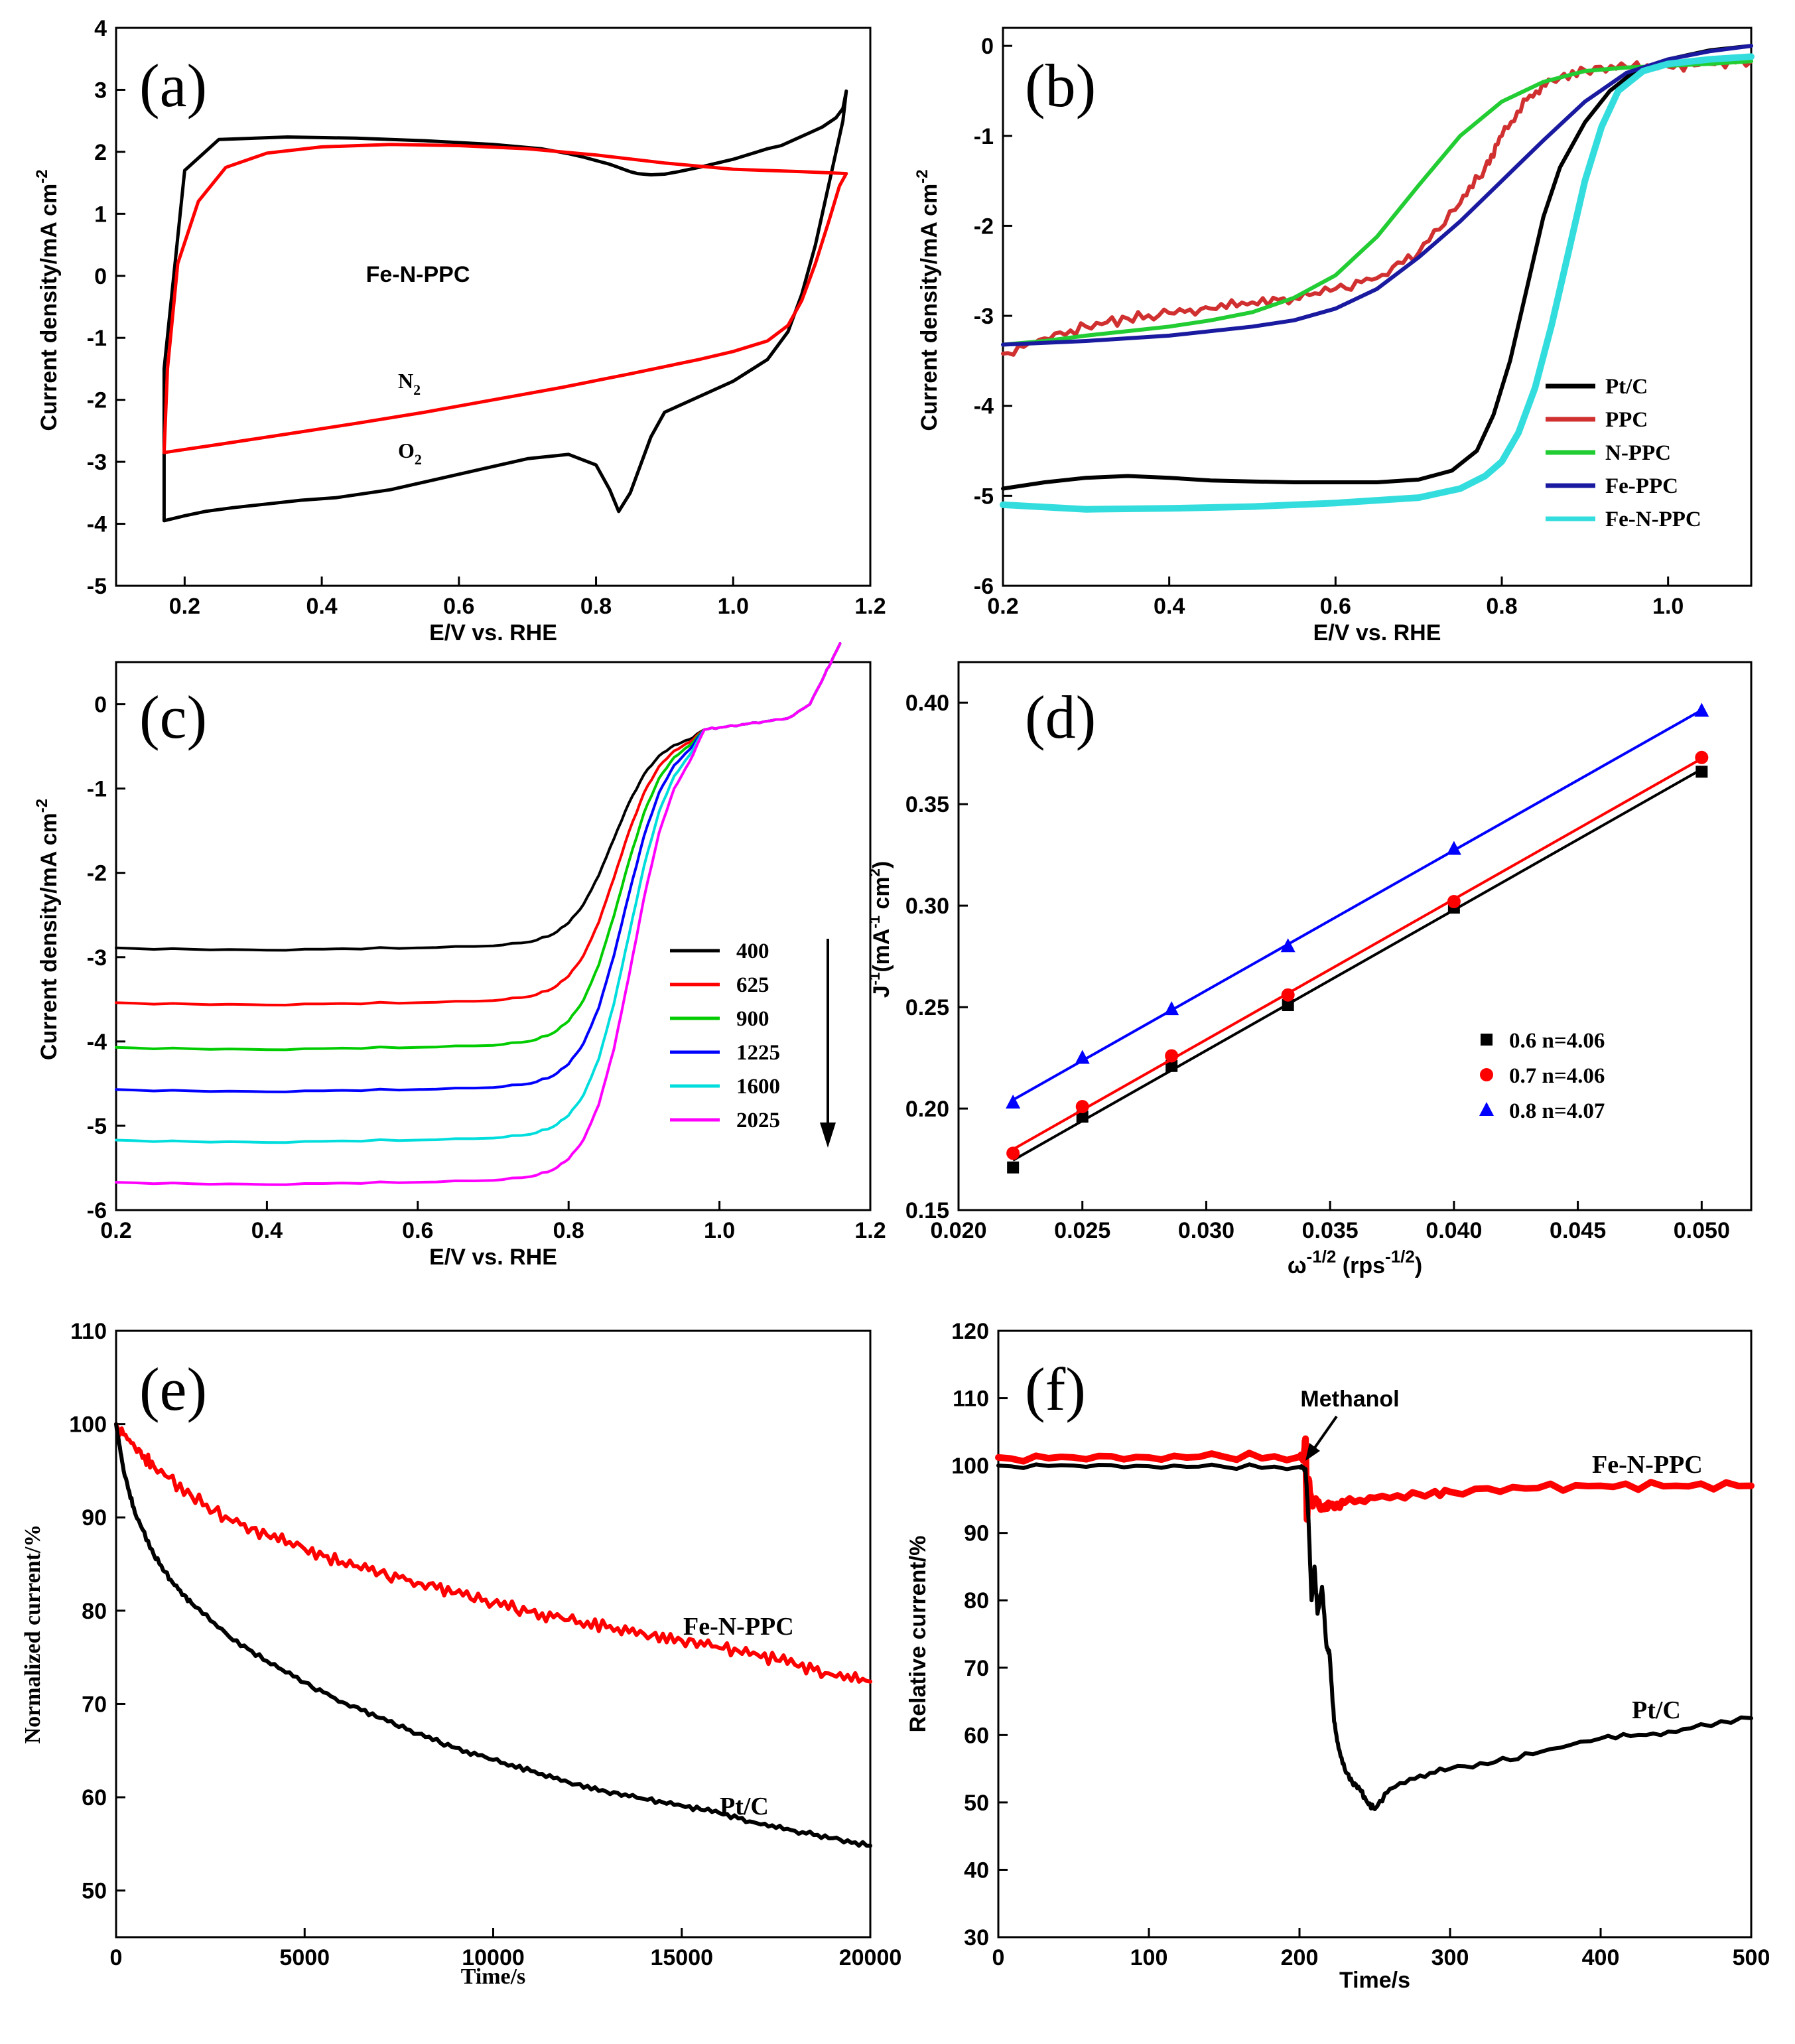 The image size is (1795, 2044). I want to click on series-line-o2, so click(505, 306).